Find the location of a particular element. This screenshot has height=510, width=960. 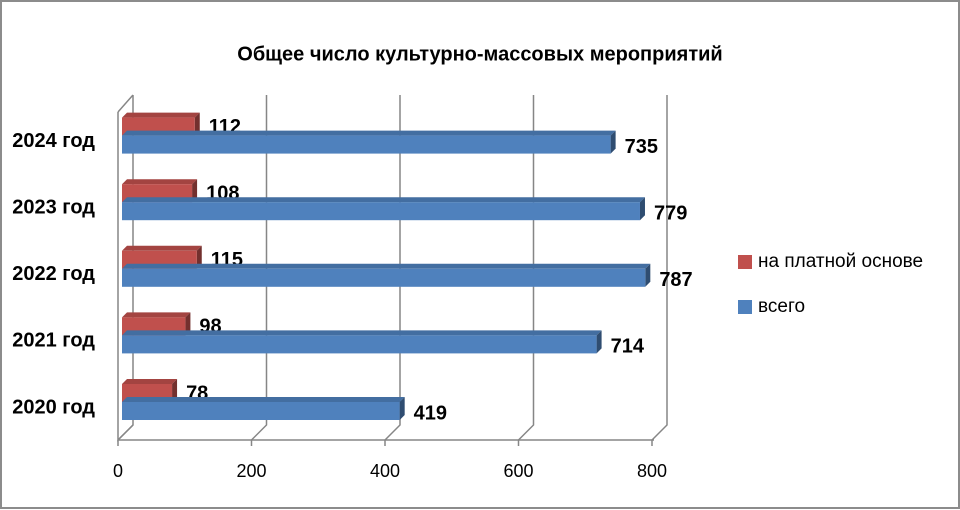

value-label: 779 is located at coordinates (670, 213).